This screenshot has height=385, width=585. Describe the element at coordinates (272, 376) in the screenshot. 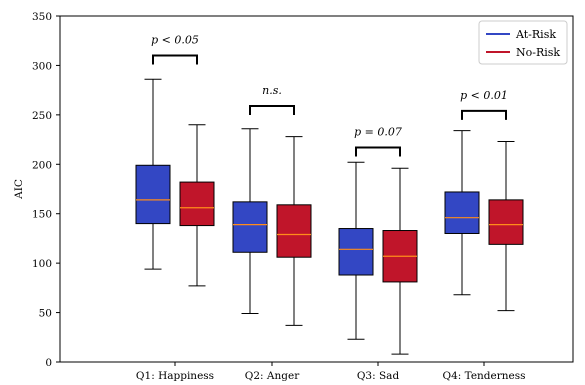

I see `x-tick-label: Q2: Anger` at that location.